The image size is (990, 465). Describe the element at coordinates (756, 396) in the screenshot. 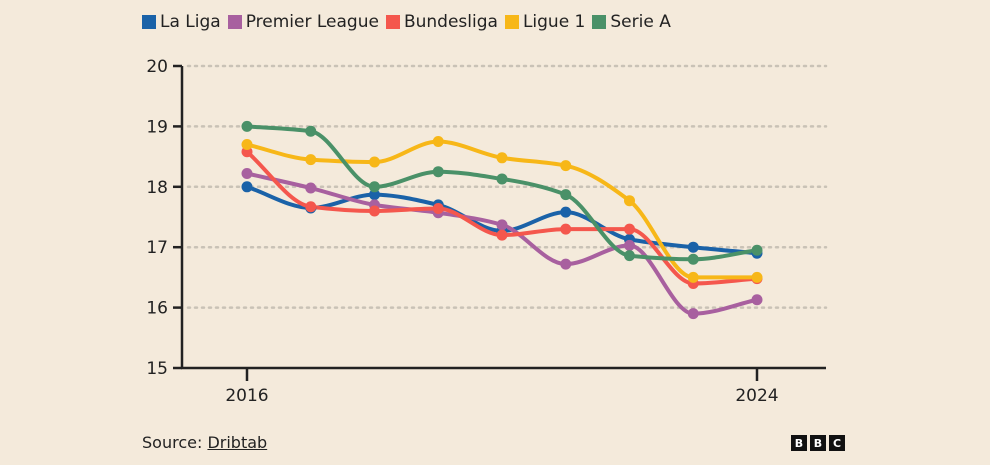

I see `x-tick-label: 2024` at that location.